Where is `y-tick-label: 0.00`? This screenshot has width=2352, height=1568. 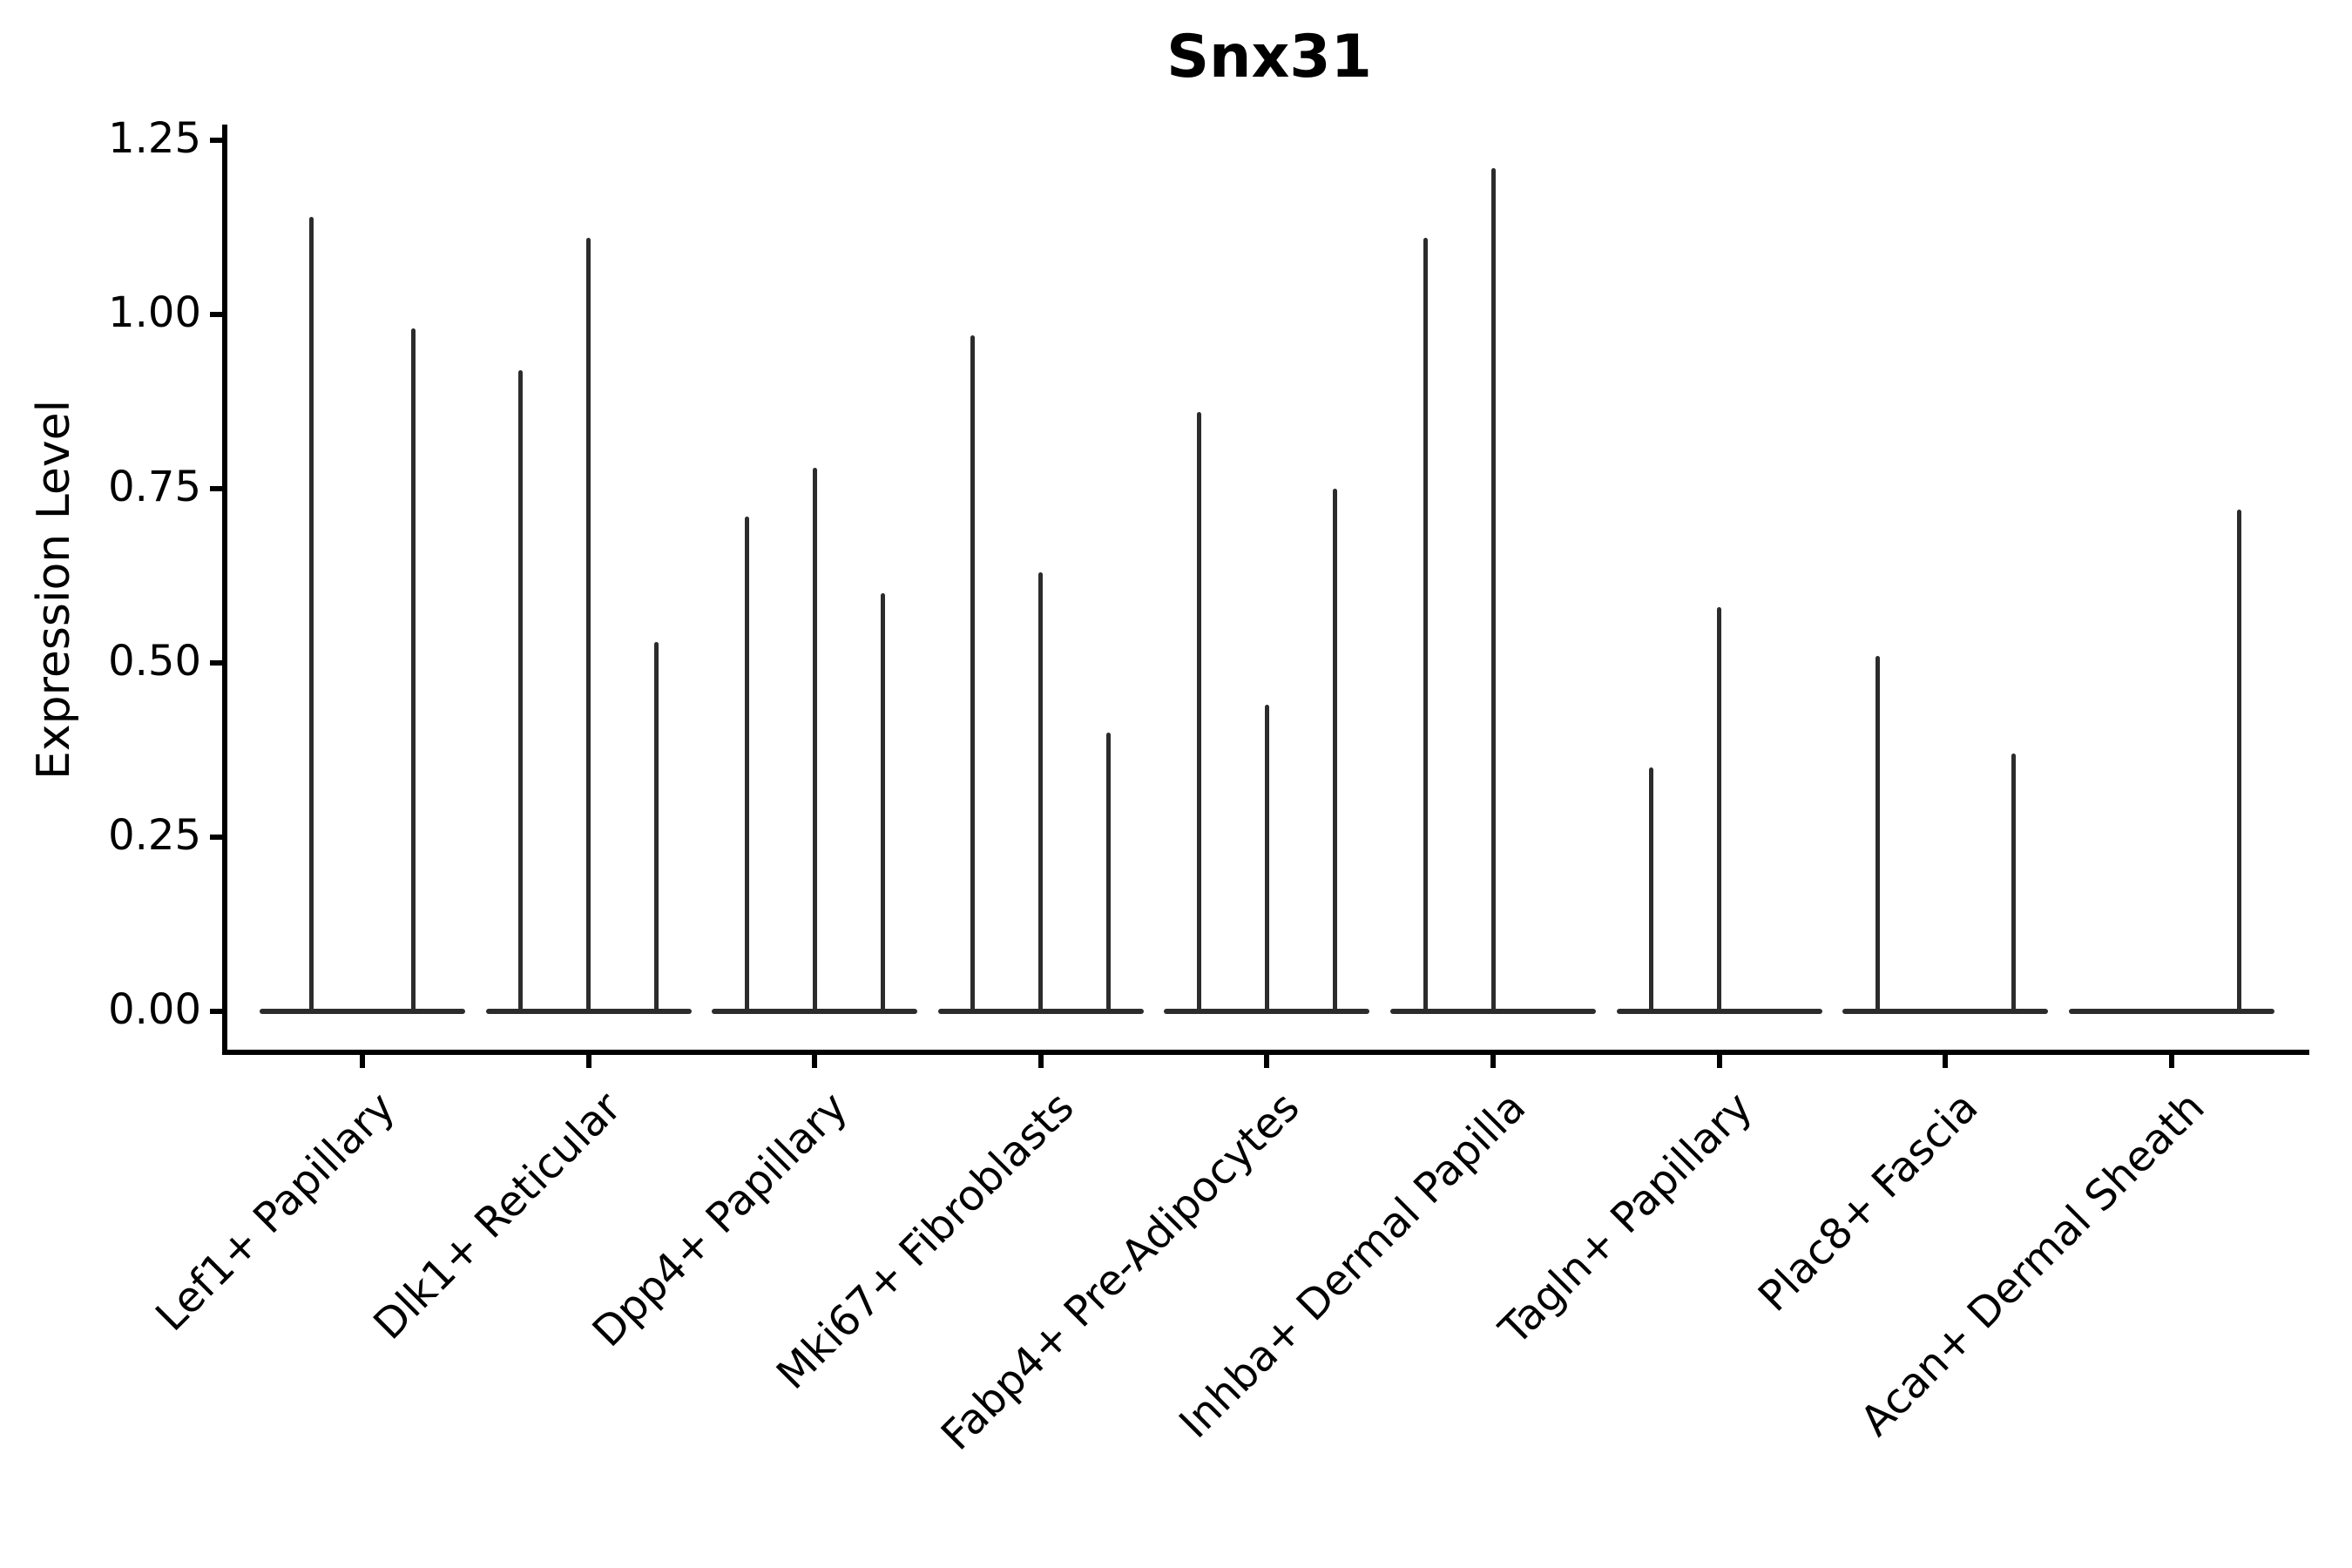 y-tick-label: 0.00 is located at coordinates (154, 1009).